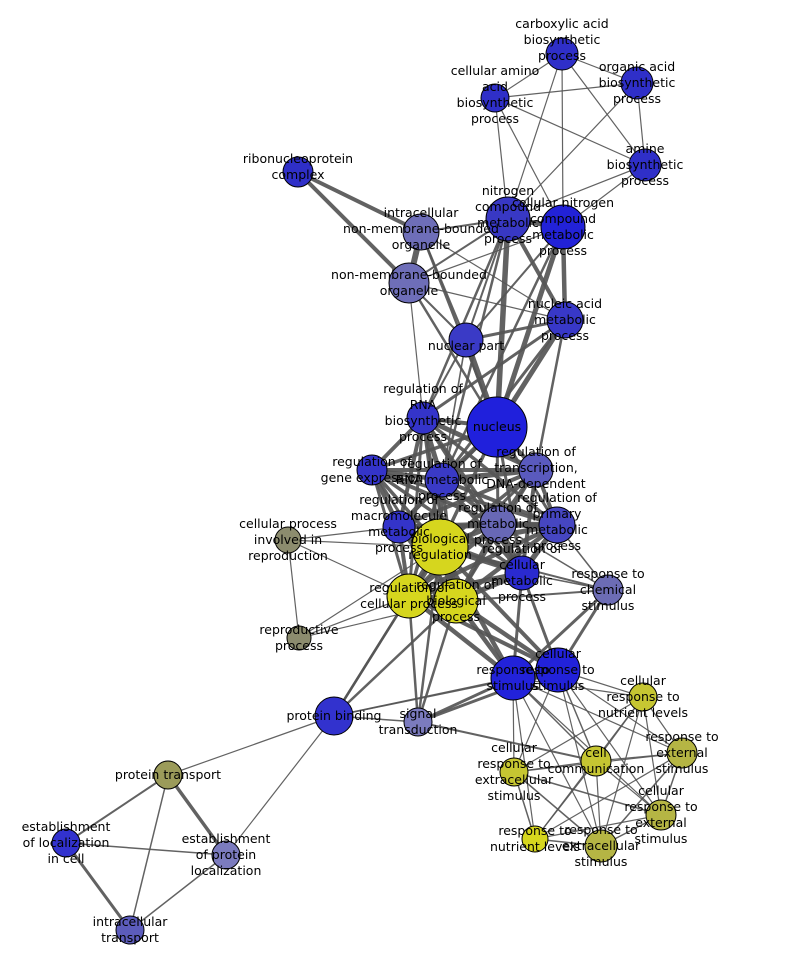  What do you see at coordinates (557, 525) in the screenshot?
I see `network-node-regulation_of_primary_metabolic` at bounding box center [557, 525].